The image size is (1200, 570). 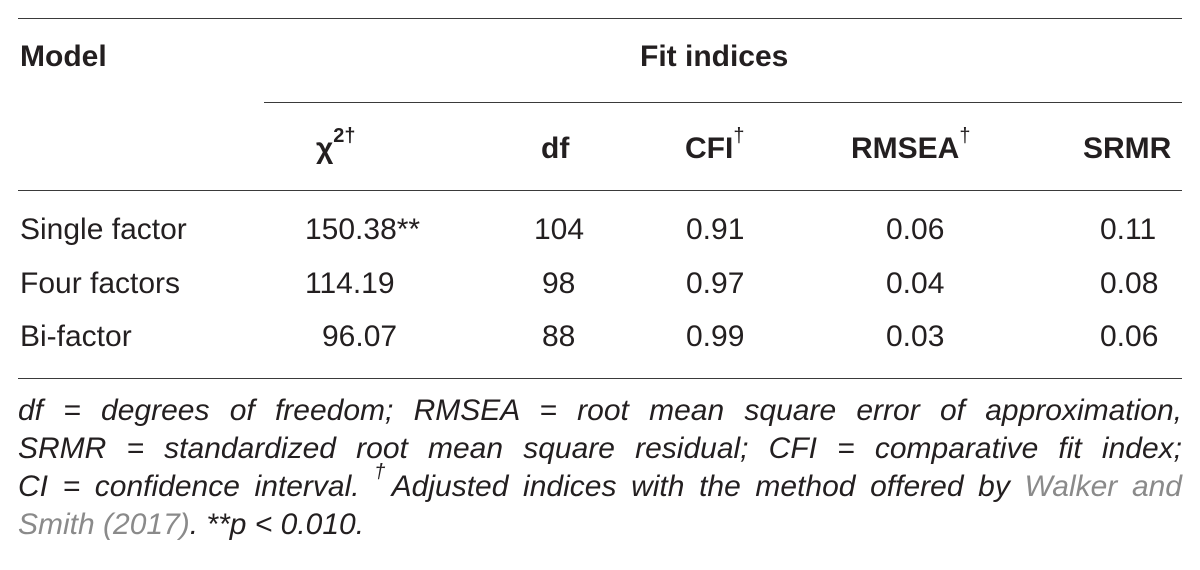 What do you see at coordinates (63, 56) in the screenshot?
I see `model-column-header: Model` at bounding box center [63, 56].